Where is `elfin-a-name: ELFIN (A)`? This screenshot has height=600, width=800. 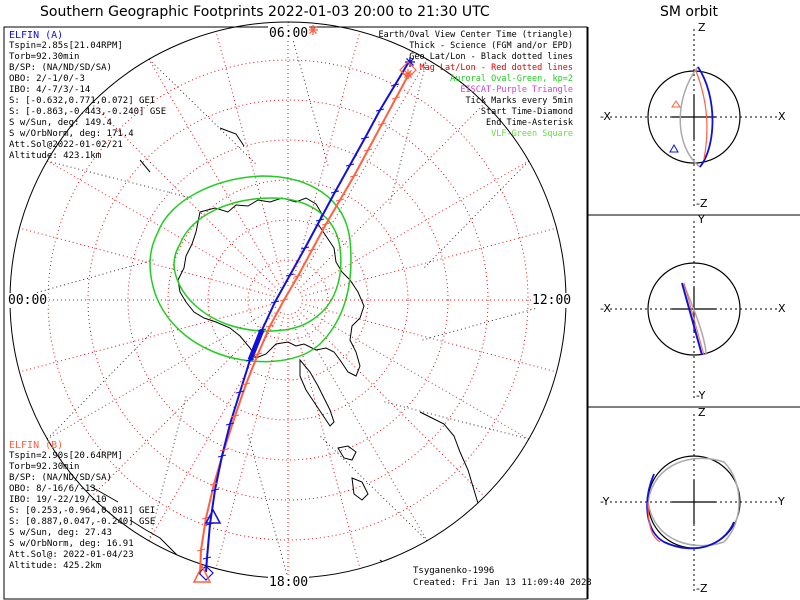
elfin-a-name: ELFIN (A) is located at coordinates (36, 35).